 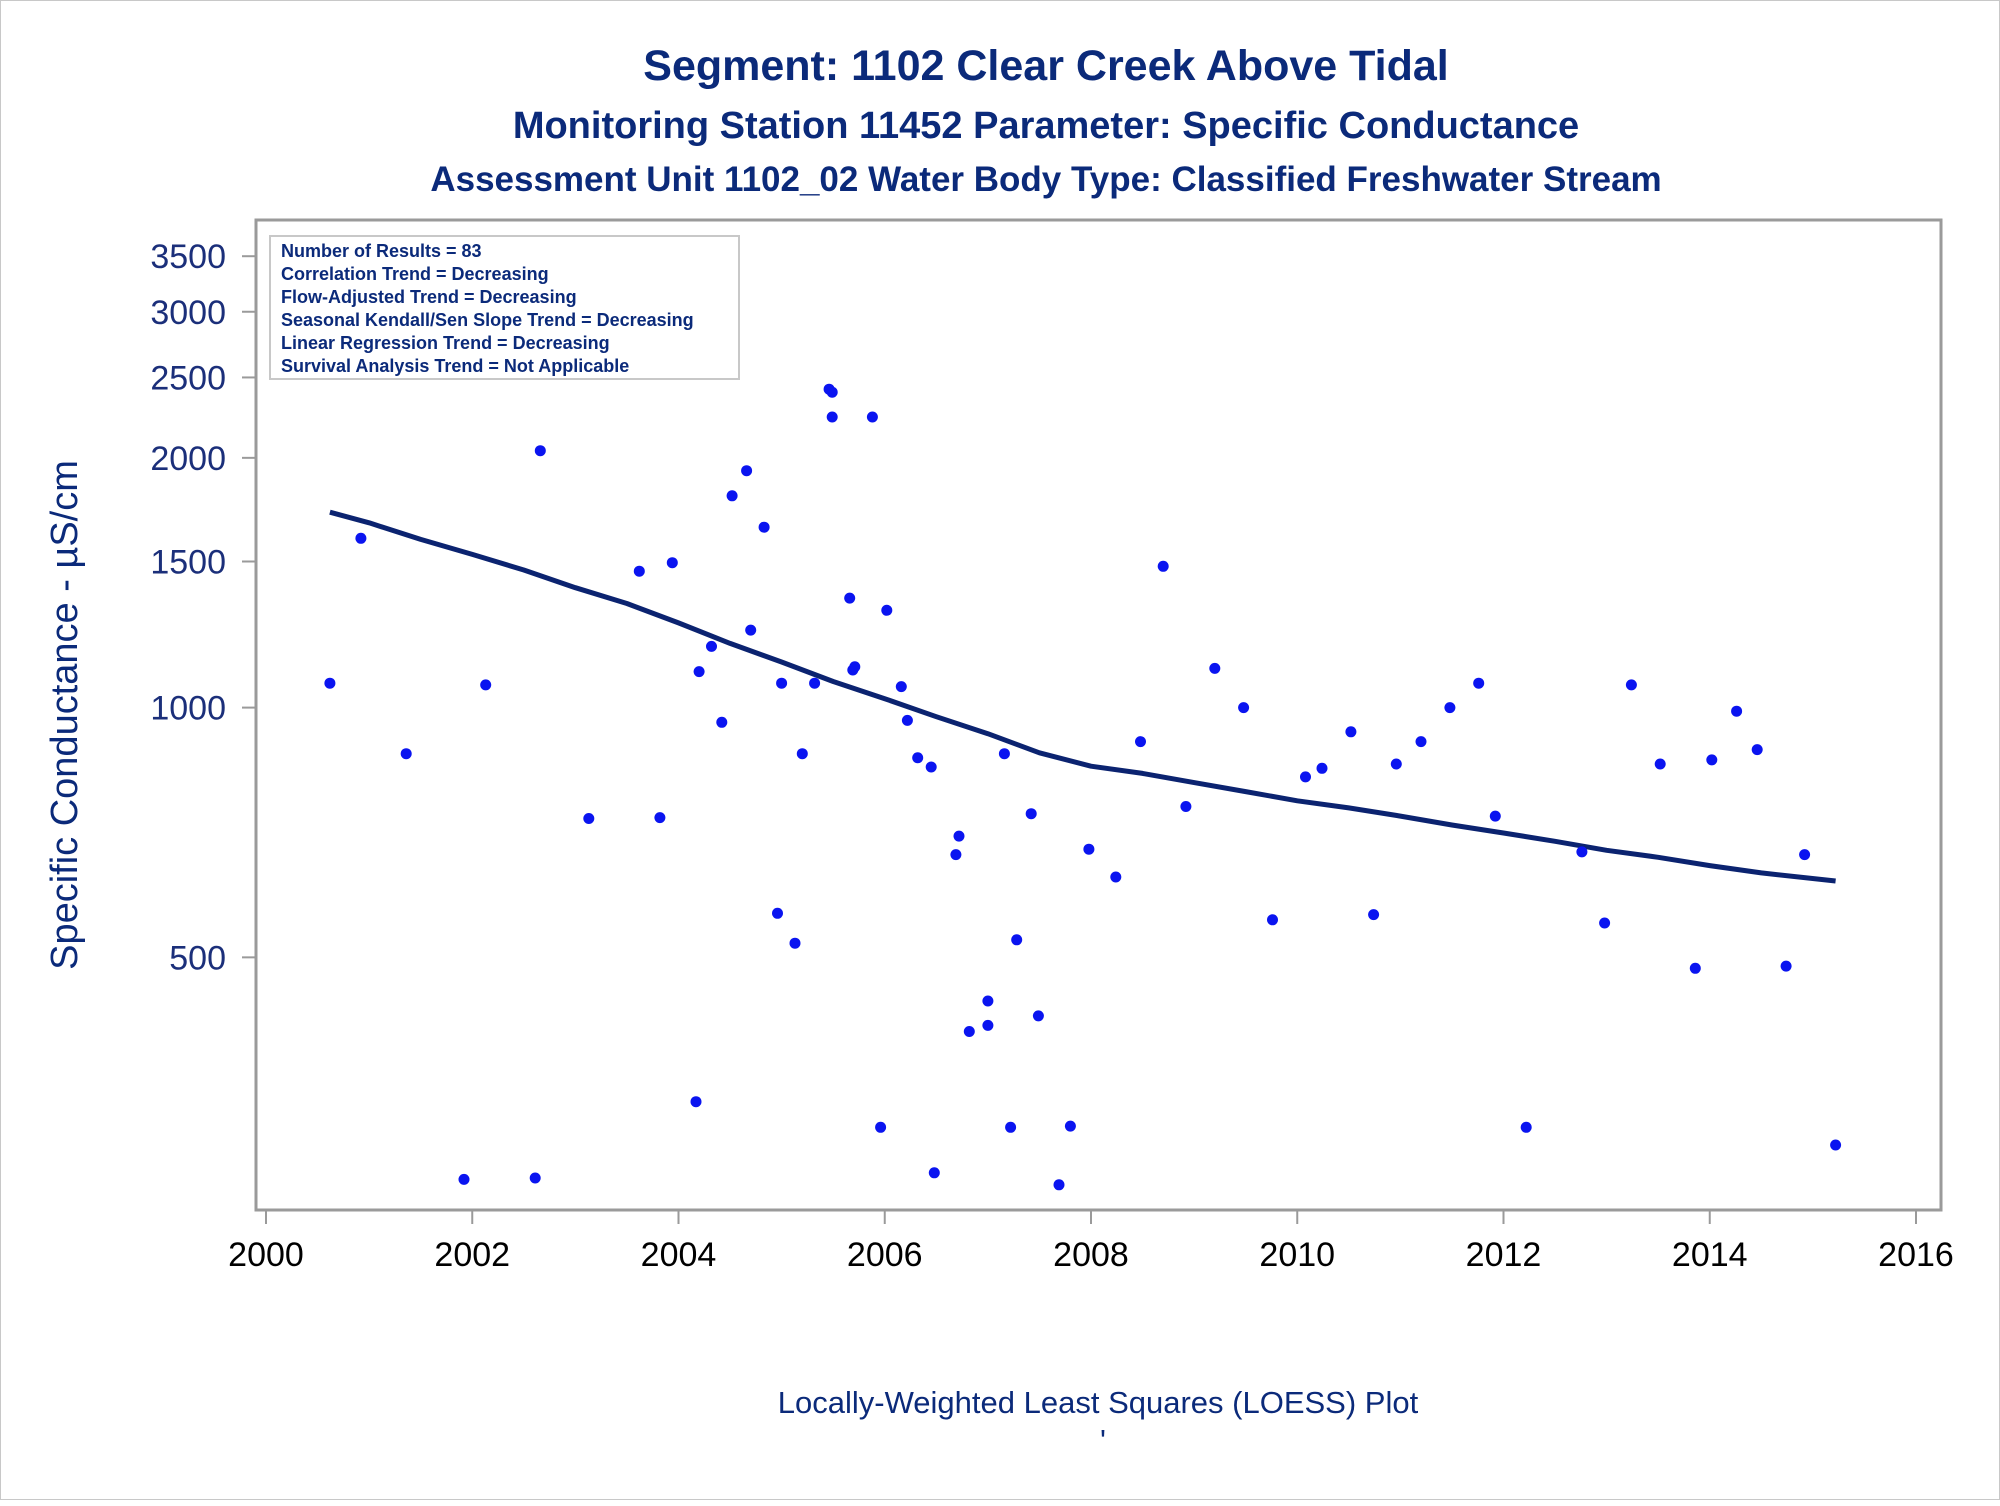 What do you see at coordinates (65, 715) in the screenshot?
I see `y-axis-label: Specific Conductance - µS/cm` at bounding box center [65, 715].